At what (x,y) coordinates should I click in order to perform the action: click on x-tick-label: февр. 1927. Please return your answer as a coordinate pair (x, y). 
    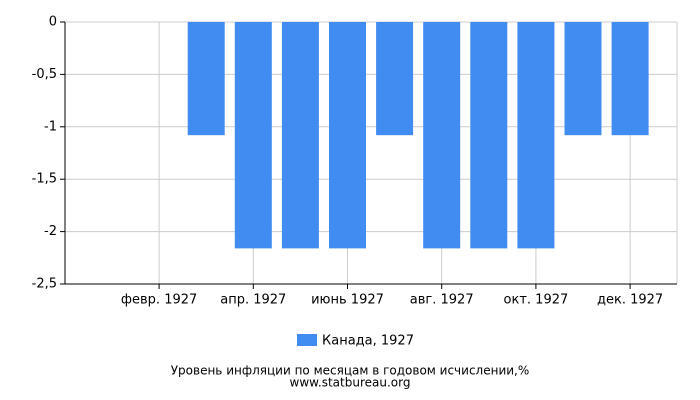
    Looking at the image, I should click on (159, 300).